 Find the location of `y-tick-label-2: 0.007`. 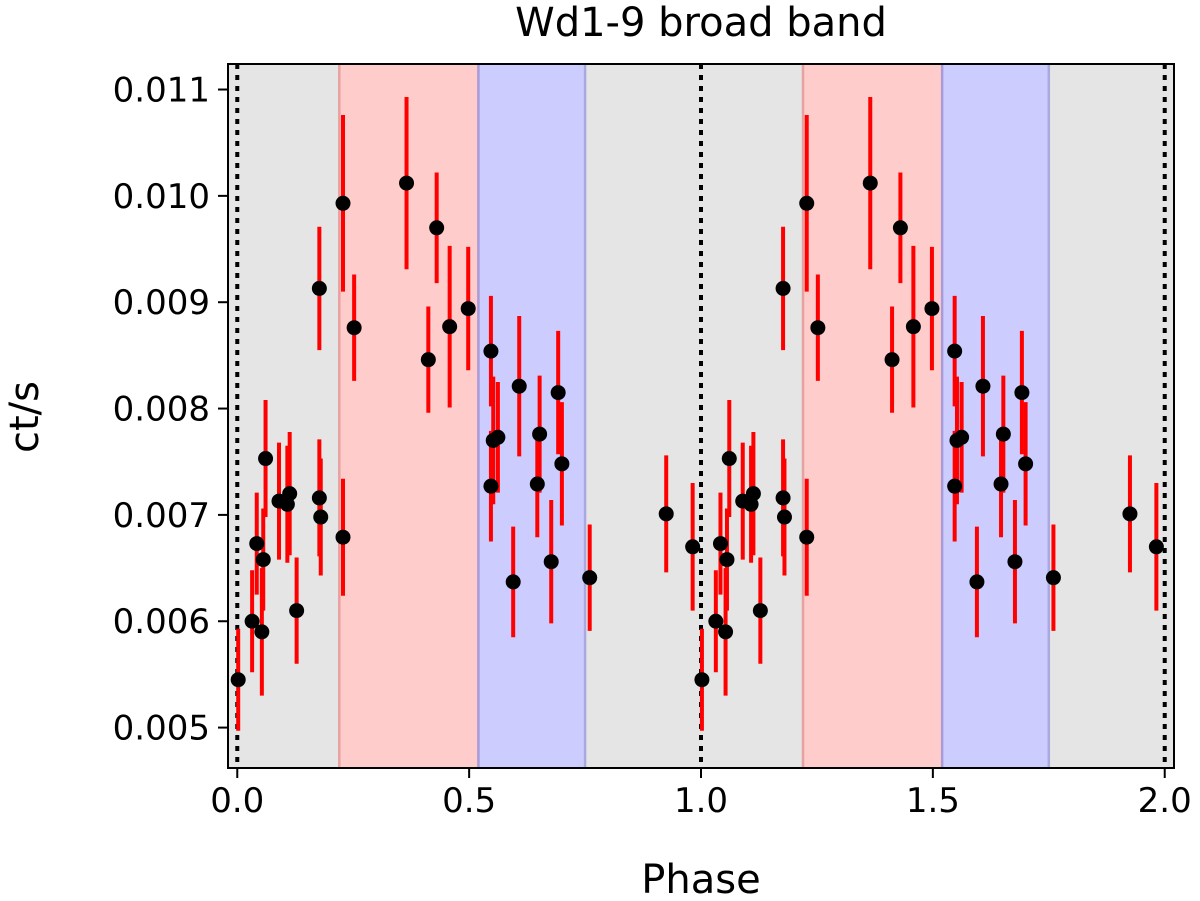

y-tick-label-2: 0.007 is located at coordinates (161, 516).